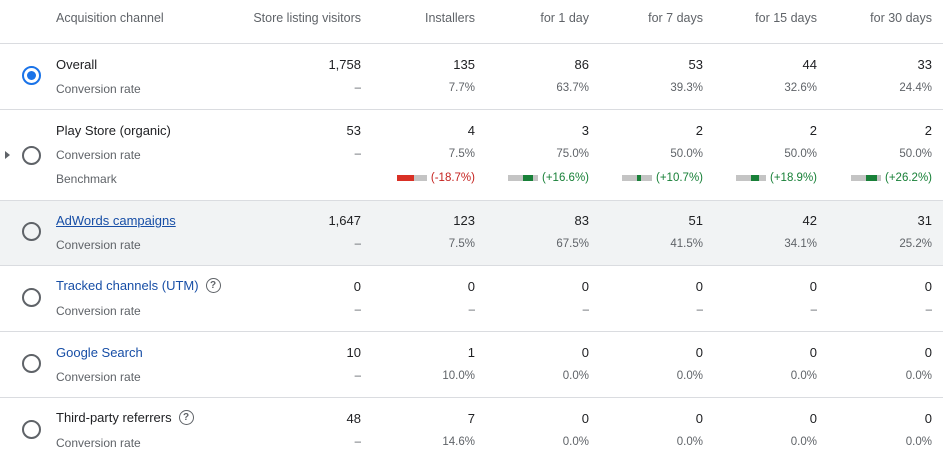 The height and width of the screenshot is (461, 943). I want to click on cell-rate-7days: –, so click(699, 310).